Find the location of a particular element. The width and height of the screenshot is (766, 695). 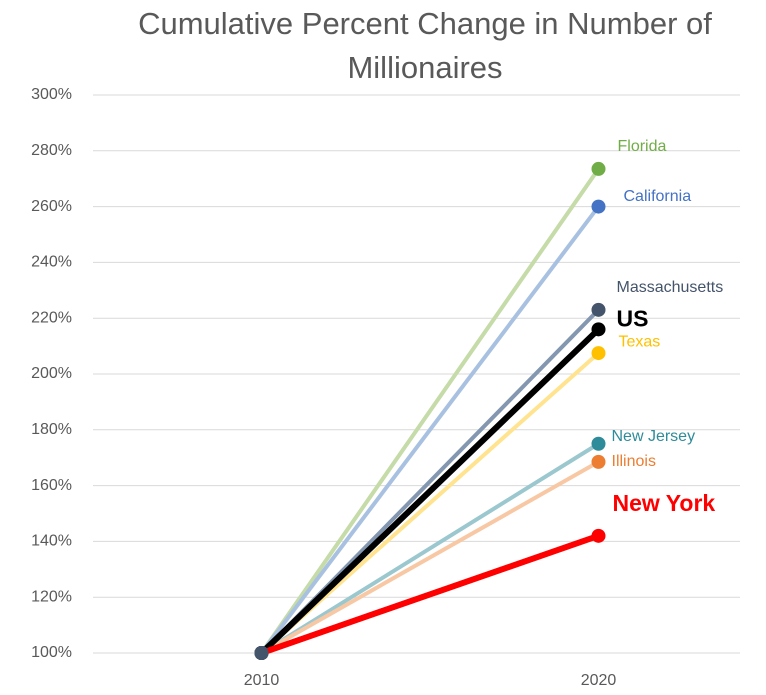

series-label: Illinois is located at coordinates (634, 461).